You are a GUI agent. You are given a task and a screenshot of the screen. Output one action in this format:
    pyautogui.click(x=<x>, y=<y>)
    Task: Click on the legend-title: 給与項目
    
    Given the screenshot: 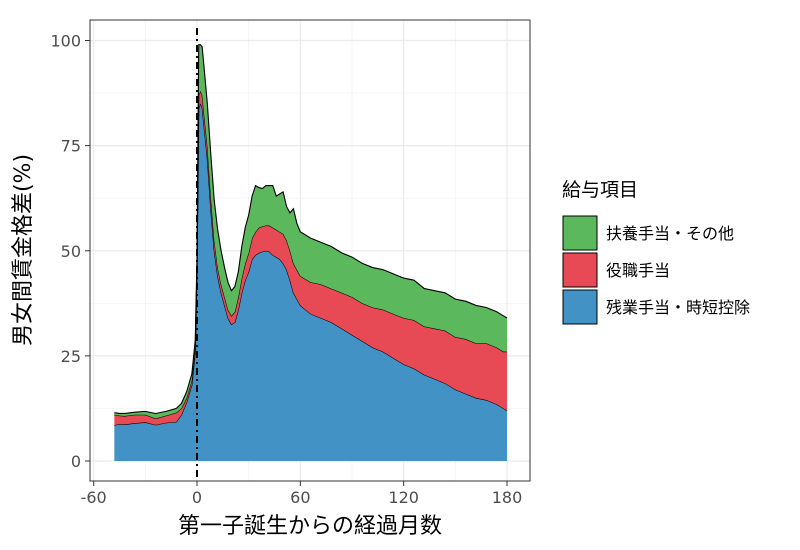 What is the action you would take?
    pyautogui.click(x=600, y=190)
    